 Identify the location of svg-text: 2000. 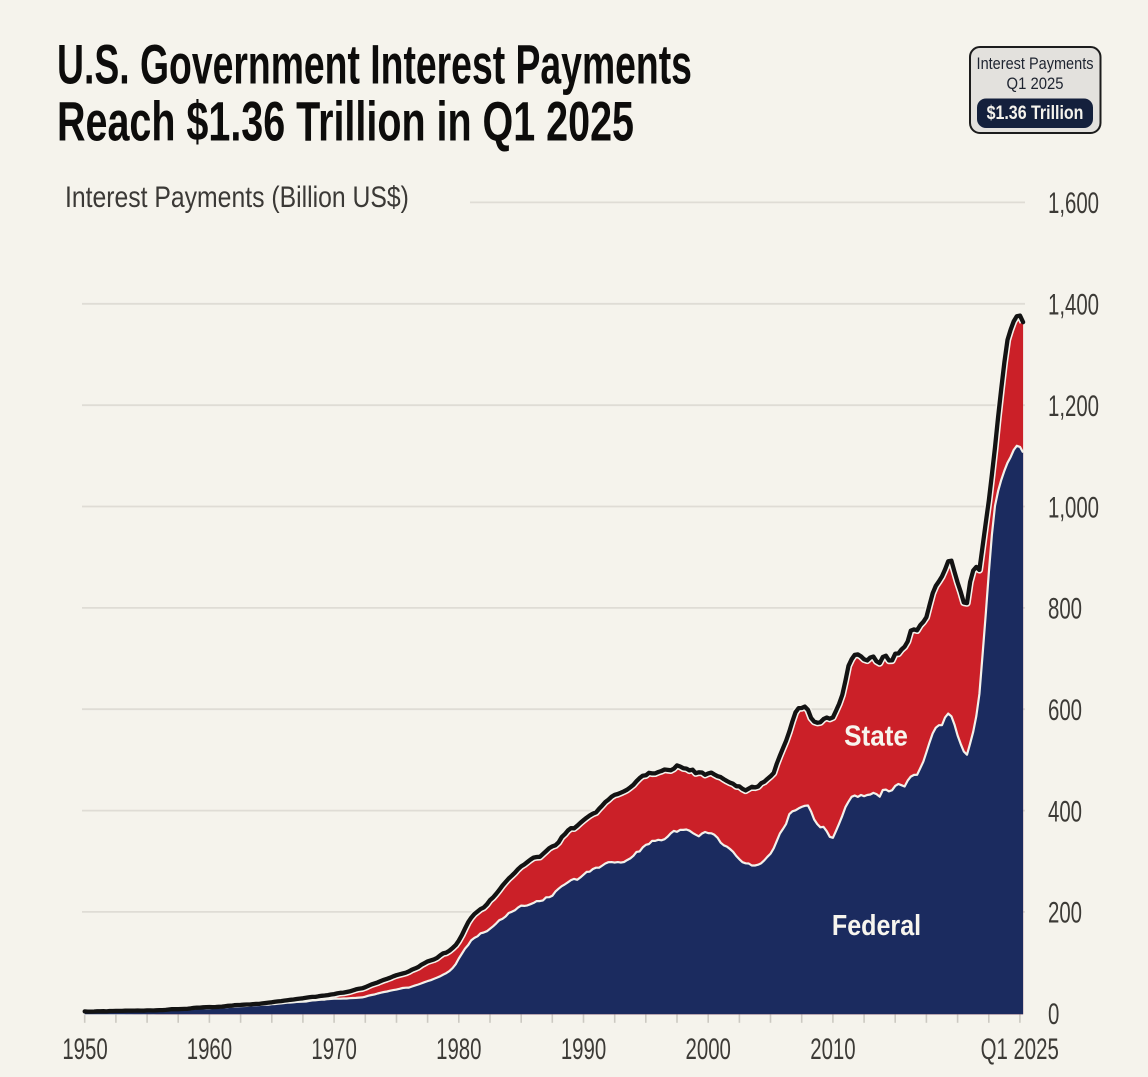
(708, 1049).